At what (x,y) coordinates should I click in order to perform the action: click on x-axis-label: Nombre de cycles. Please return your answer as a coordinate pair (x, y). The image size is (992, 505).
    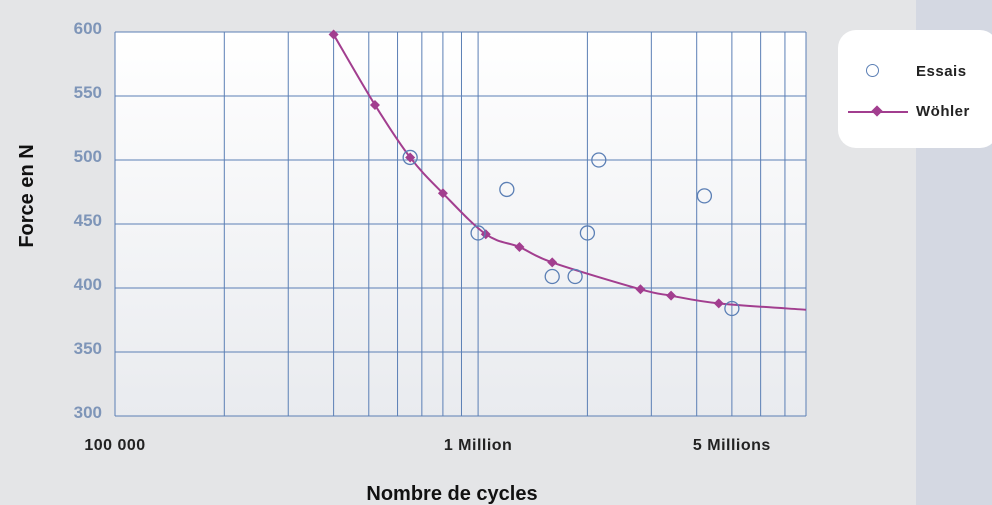
    Looking at the image, I should click on (451, 494).